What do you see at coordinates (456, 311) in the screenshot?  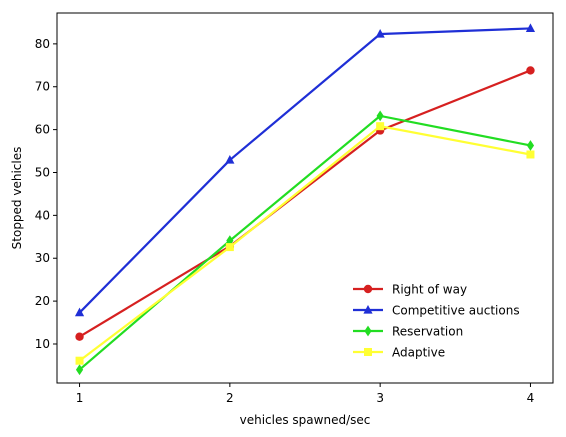 I see `legend-label: Competitive auctions` at bounding box center [456, 311].